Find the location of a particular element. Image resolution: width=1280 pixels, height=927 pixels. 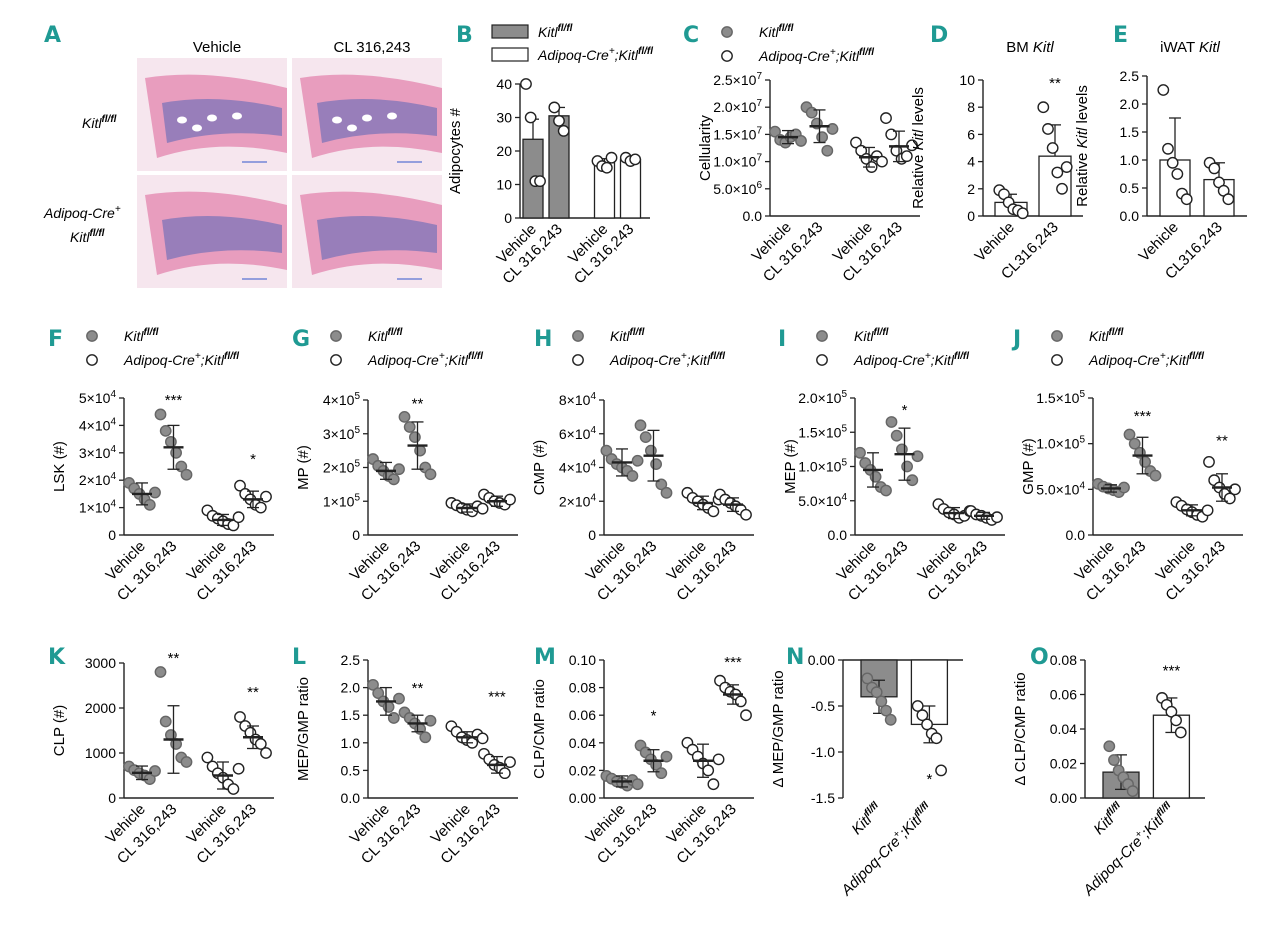

y-tick-label: 3000 is located at coordinates (100, 663).